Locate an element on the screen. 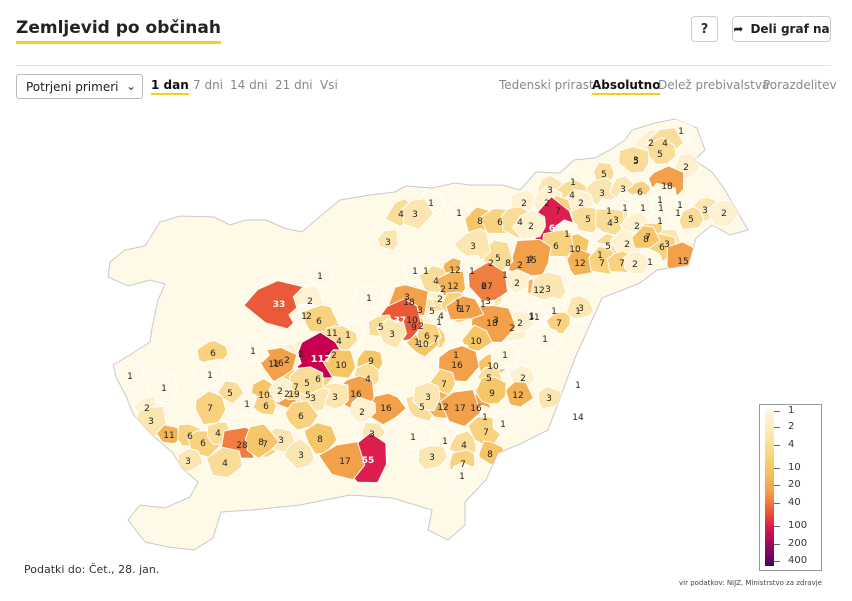  mode-distribution: Porazdelitev is located at coordinates (800, 85).